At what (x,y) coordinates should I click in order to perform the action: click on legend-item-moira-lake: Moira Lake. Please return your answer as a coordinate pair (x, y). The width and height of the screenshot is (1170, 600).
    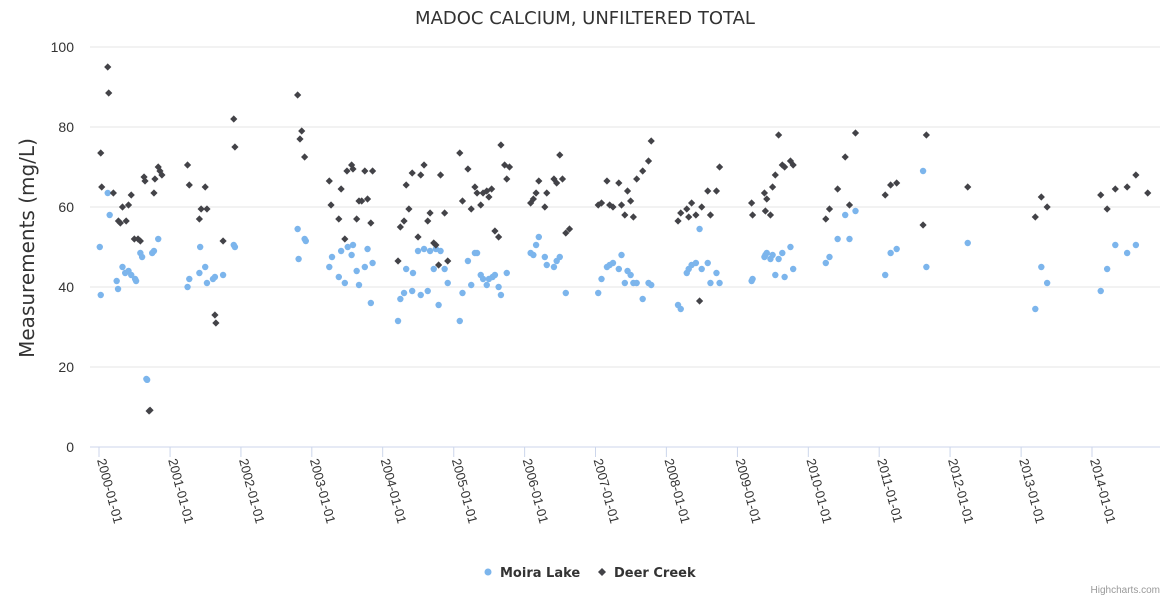
    Looking at the image, I should click on (532, 573).